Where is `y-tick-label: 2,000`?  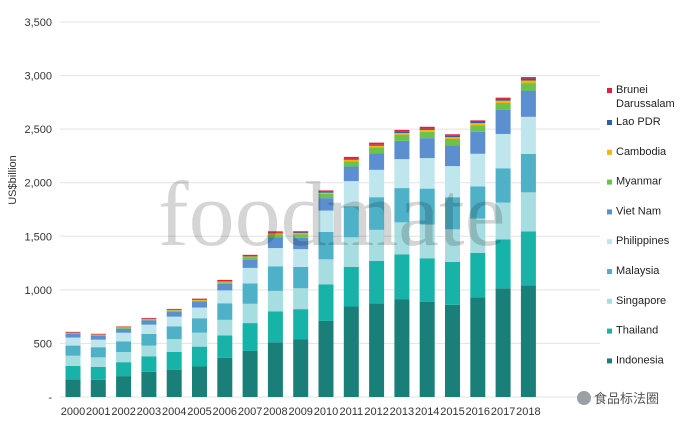
y-tick-label: 2,000 is located at coordinates (38, 184).